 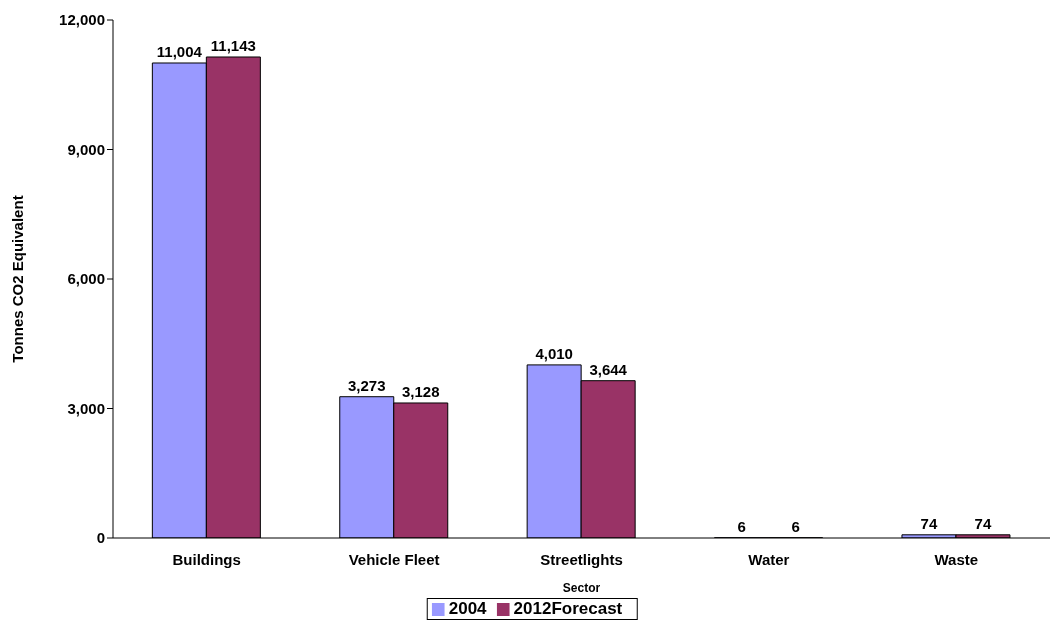 I want to click on y-tick-label: 12,000, so click(x=82, y=20).